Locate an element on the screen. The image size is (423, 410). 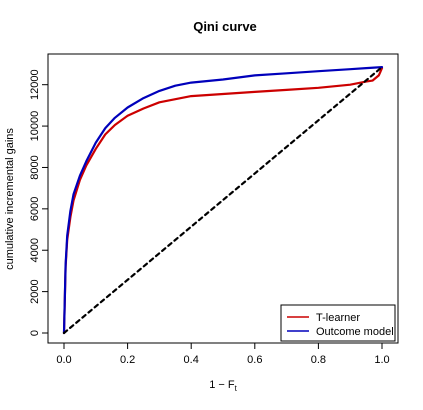
y-tick-label: 6000 is located at coordinates (35, 209).